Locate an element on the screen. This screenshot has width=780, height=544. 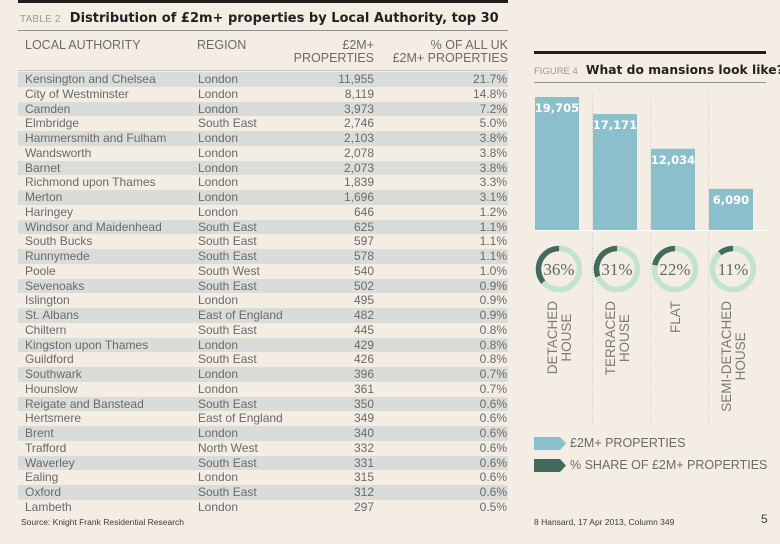
cell-percent: 0.7% is located at coordinates (493, 374).